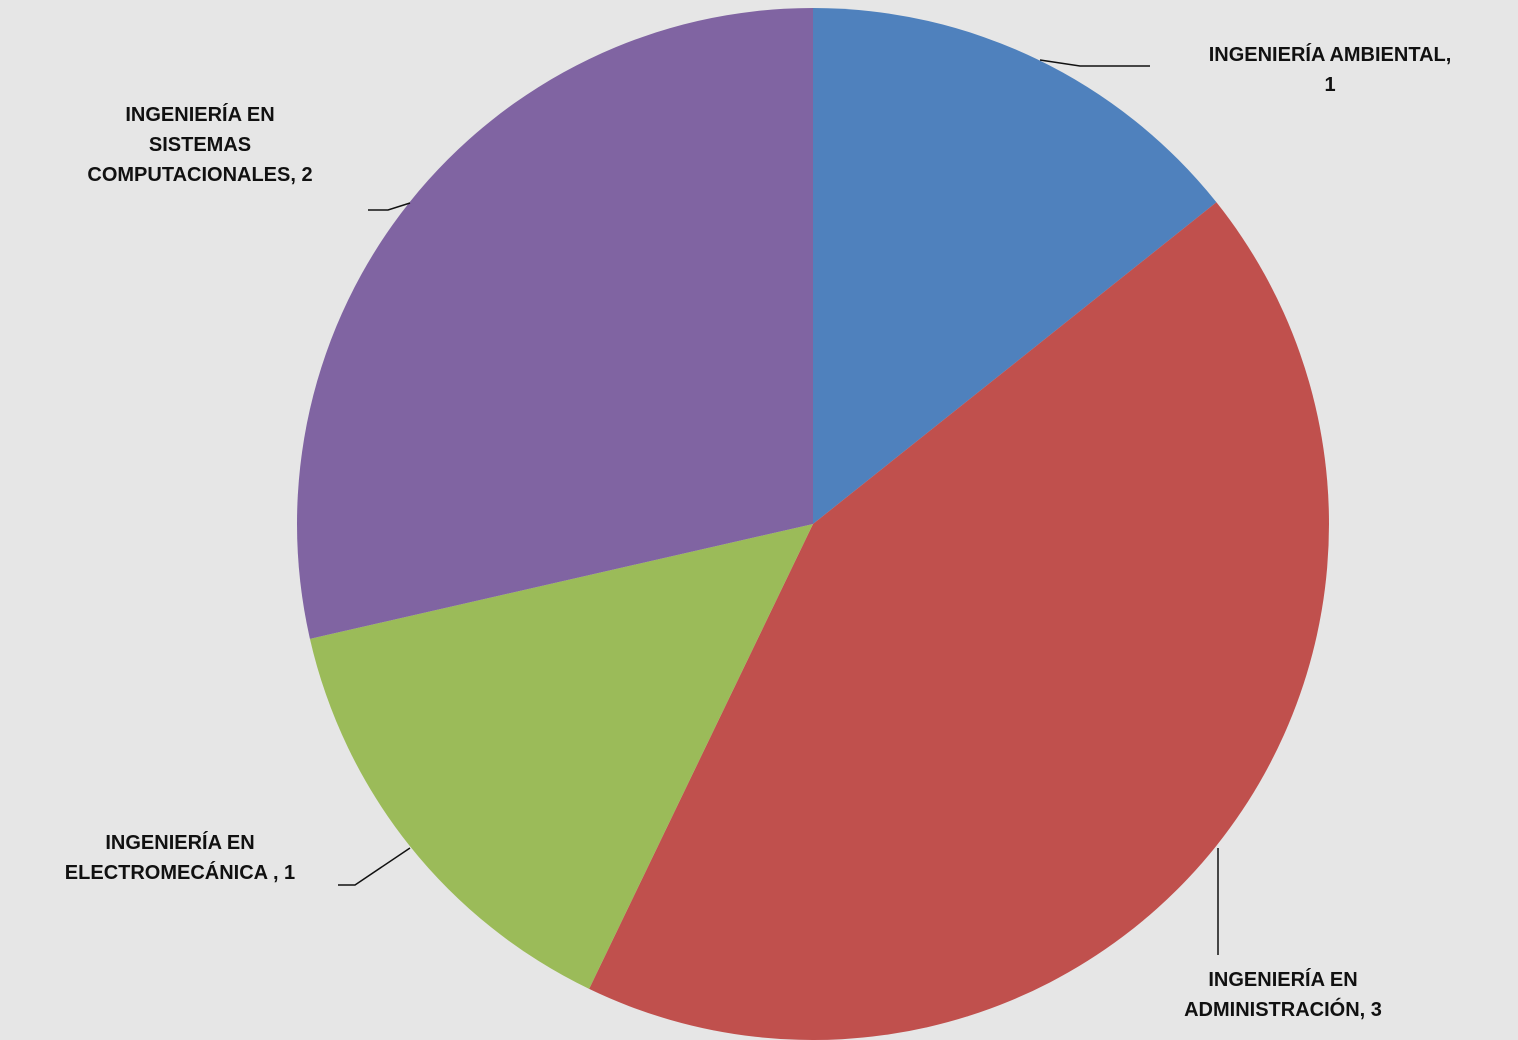  Describe the element at coordinates (180, 858) in the screenshot. I see `data-label: INGENIERÍA EN ELECTROMECÁNICA , 1` at that location.